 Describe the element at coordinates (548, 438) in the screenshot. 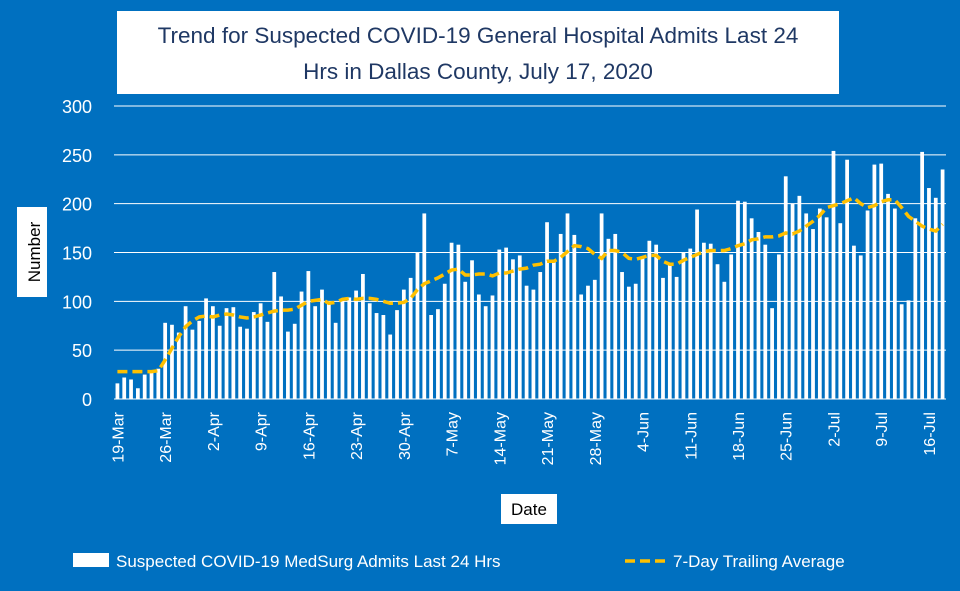

I see `x-tick-label: 21-May` at that location.